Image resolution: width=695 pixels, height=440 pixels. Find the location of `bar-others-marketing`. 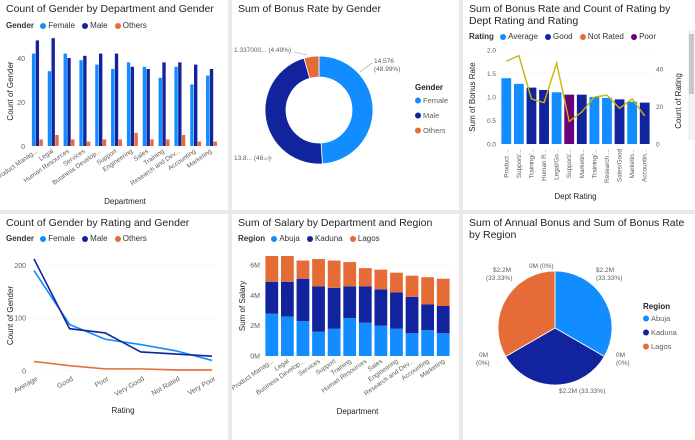

bar-others-marketing is located at coordinates (215, 143).